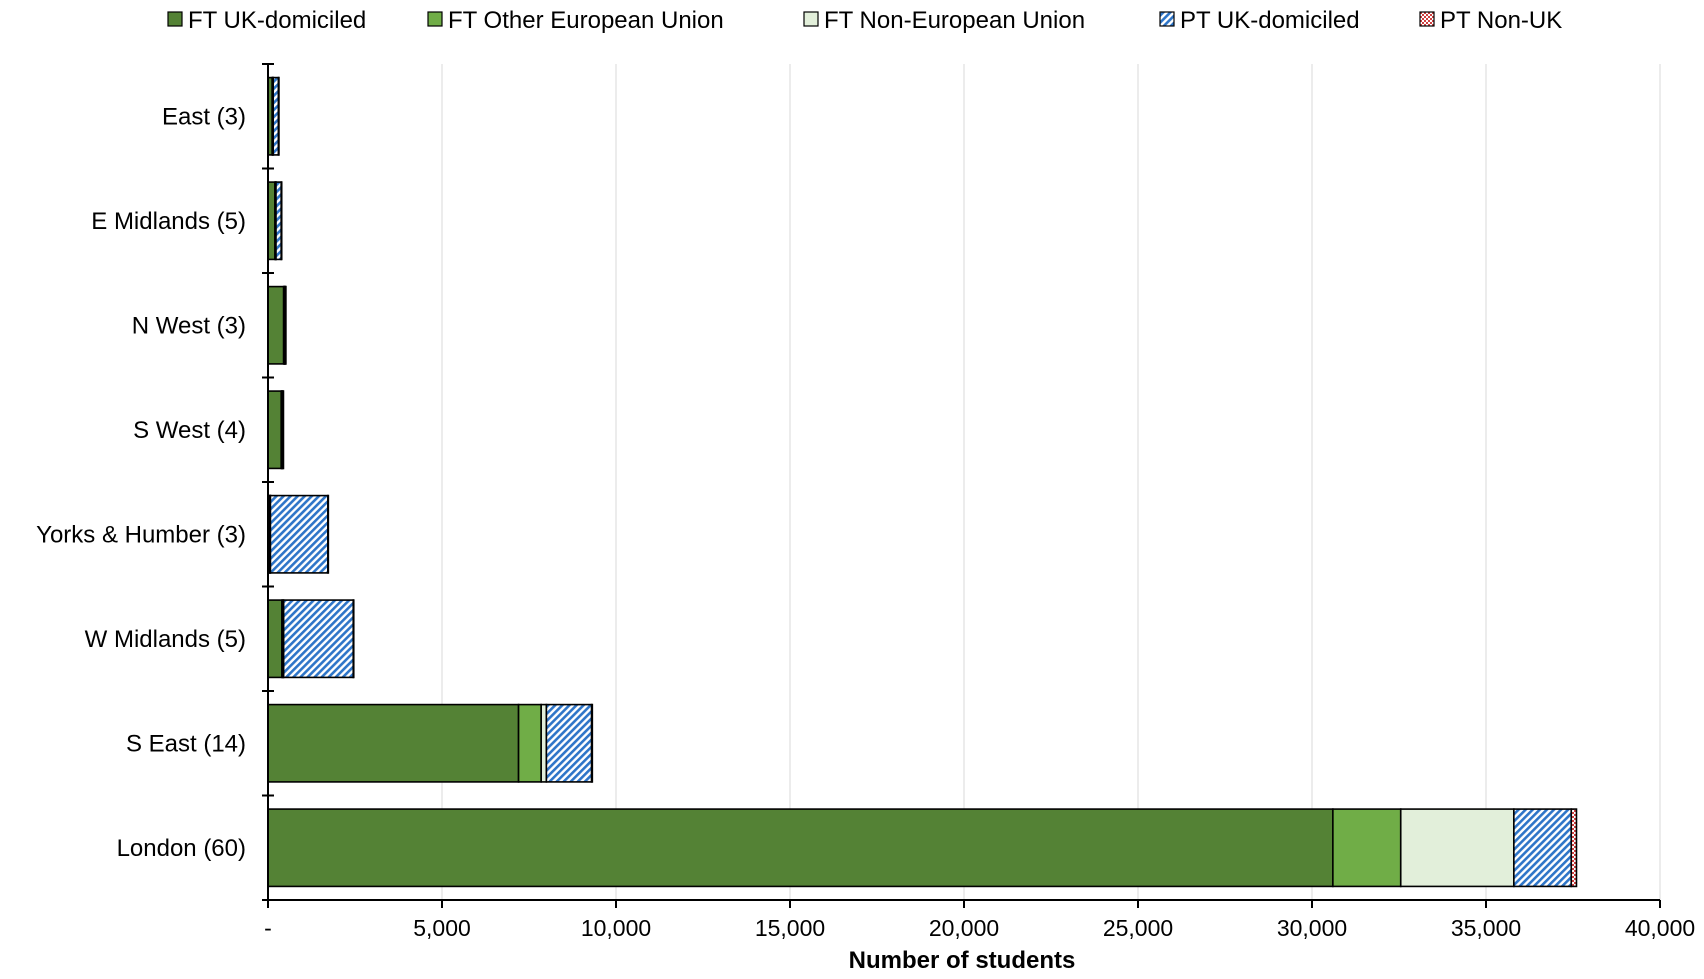 Image resolution: width=1704 pixels, height=979 pixels. I want to click on category-label-yorks-humber-3: Yorks & Humber (3), so click(141, 534).